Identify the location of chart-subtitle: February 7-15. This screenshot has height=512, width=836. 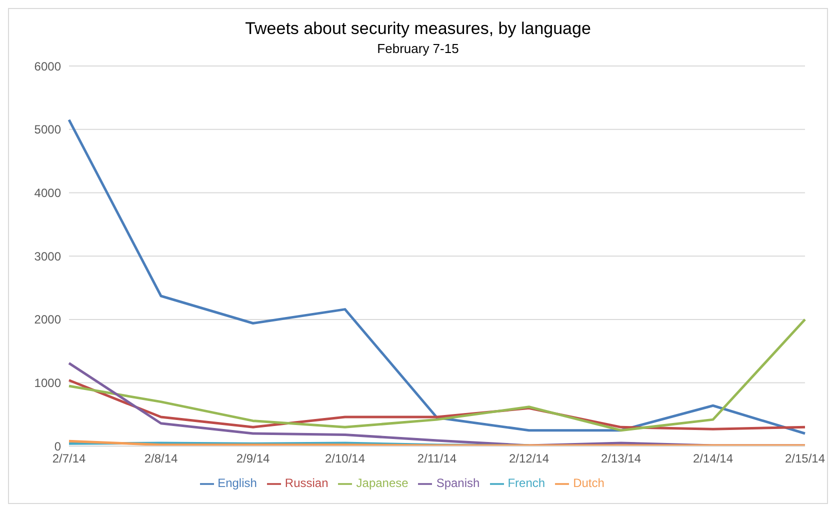
(418, 48).